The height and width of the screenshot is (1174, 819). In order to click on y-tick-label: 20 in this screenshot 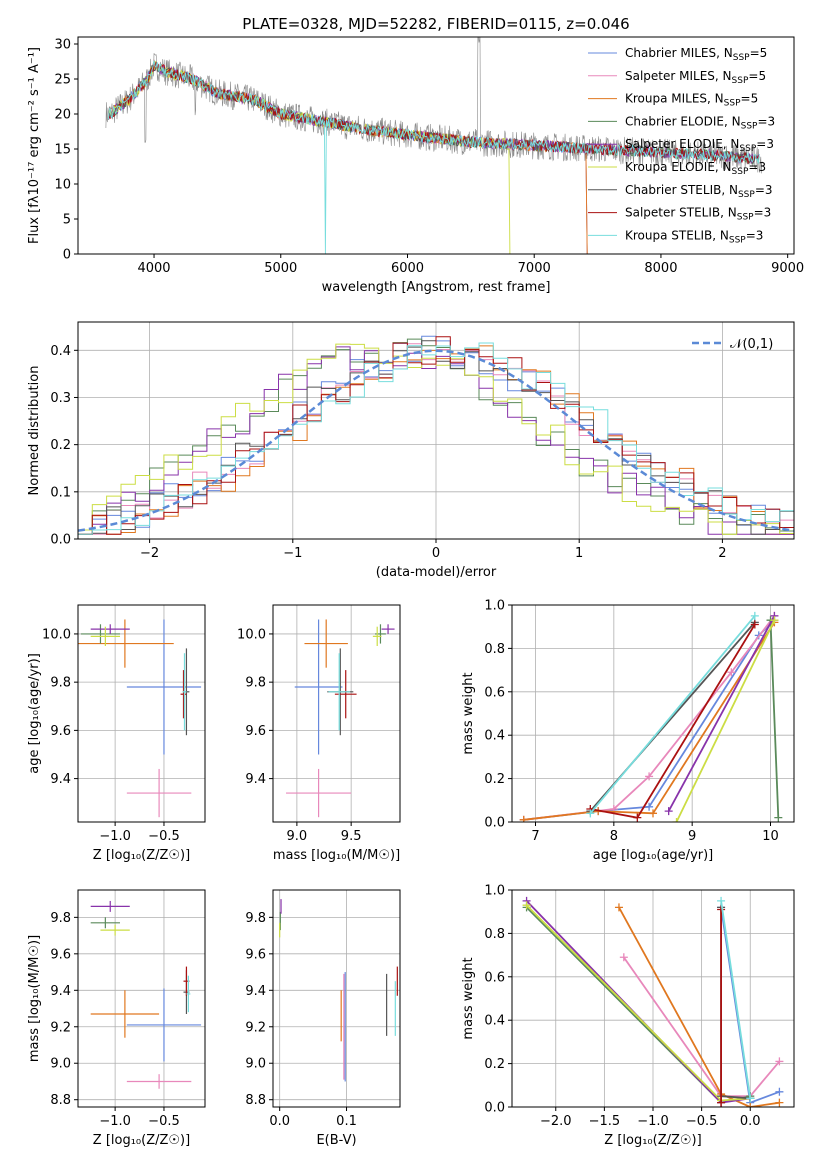, I will do `click(62, 115)`.